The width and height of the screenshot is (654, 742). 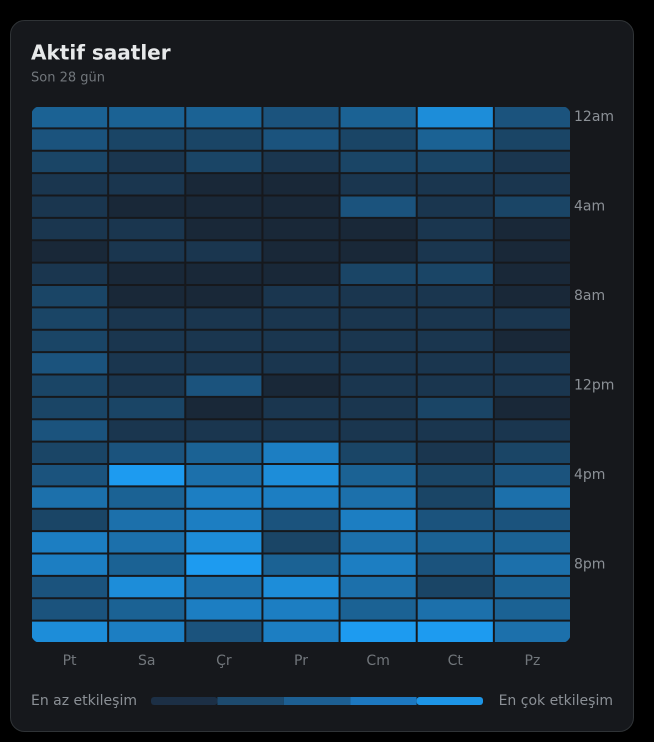 What do you see at coordinates (224, 661) in the screenshot?
I see `x-tick-label: Çr` at bounding box center [224, 661].